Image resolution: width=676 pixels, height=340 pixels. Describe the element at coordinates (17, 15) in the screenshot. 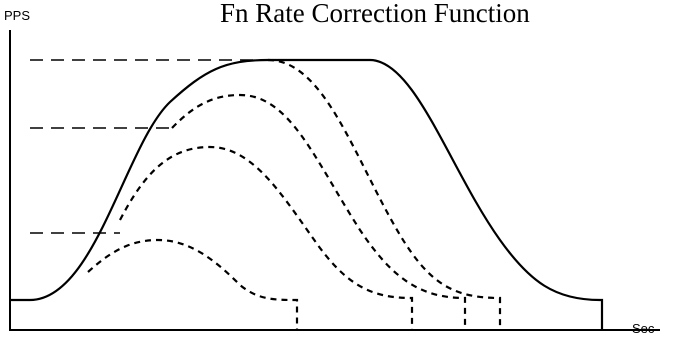

I see `y-axis-label: PPS` at that location.